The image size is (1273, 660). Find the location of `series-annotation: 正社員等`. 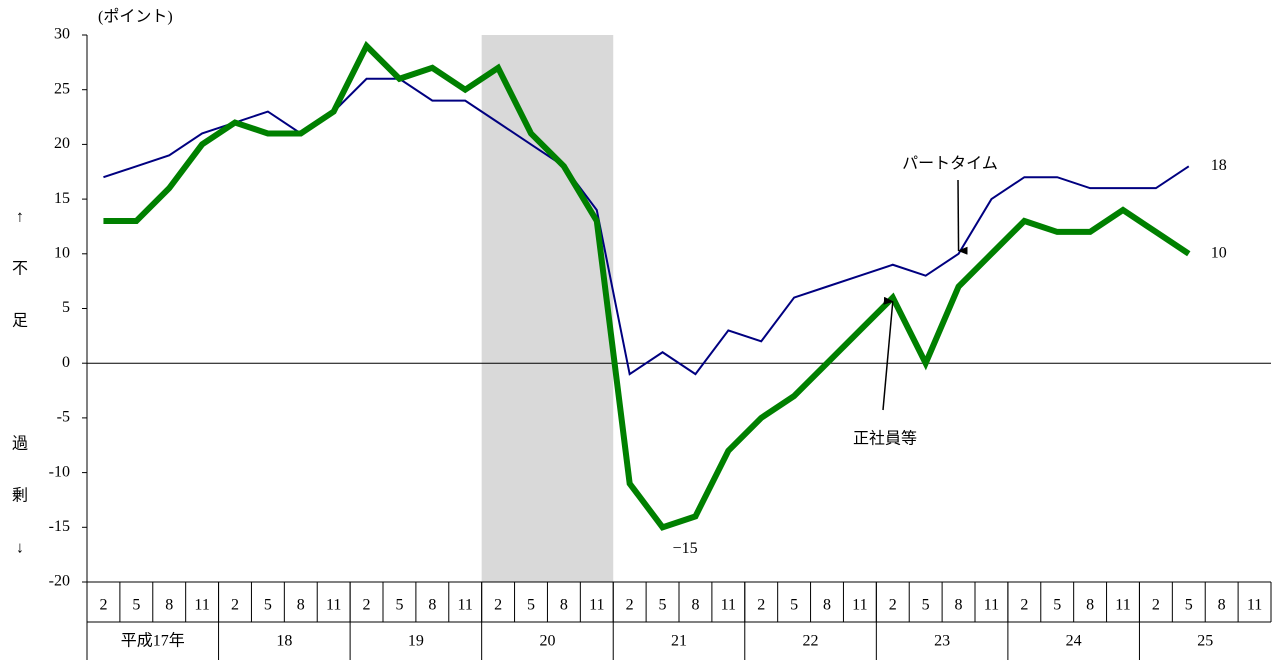

series-annotation: 正社員等 is located at coordinates (885, 439).